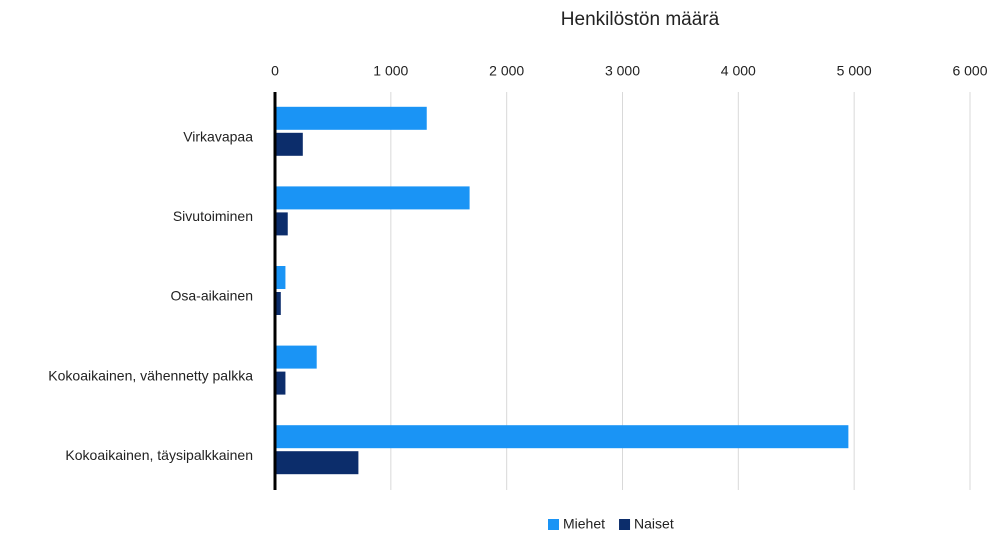 The width and height of the screenshot is (992, 541). Describe the element at coordinates (969, 71) in the screenshot. I see `x-tick-label: 6 000` at that location.